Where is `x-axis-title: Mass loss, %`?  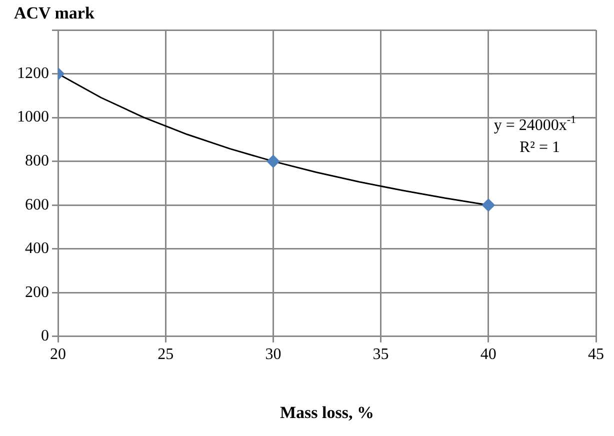 x-axis-title: Mass loss, % is located at coordinates (327, 412).